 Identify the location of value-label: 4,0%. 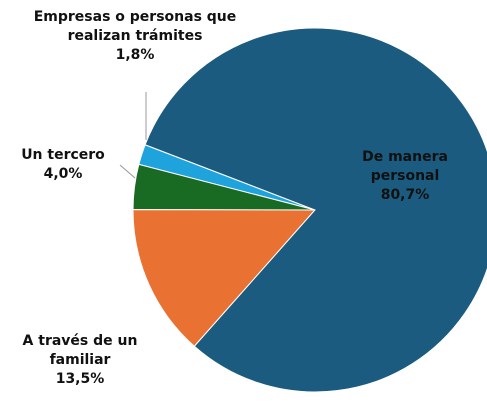
(63, 174).